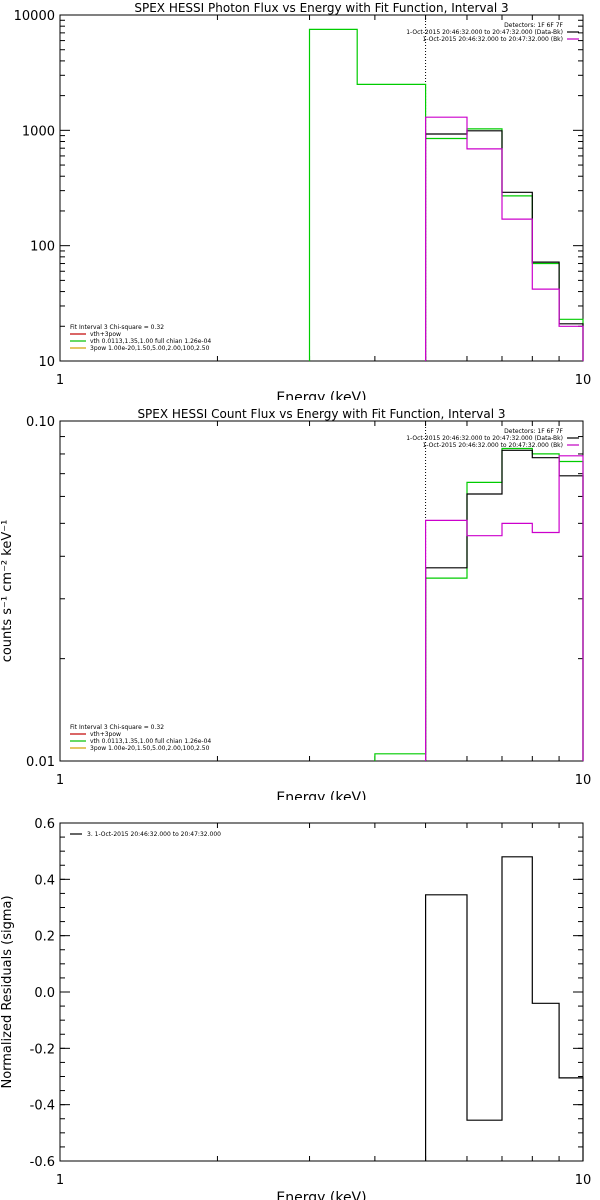 The width and height of the screenshot is (600, 1200). I want to click on y-tick-label: 0.10, so click(40, 422).